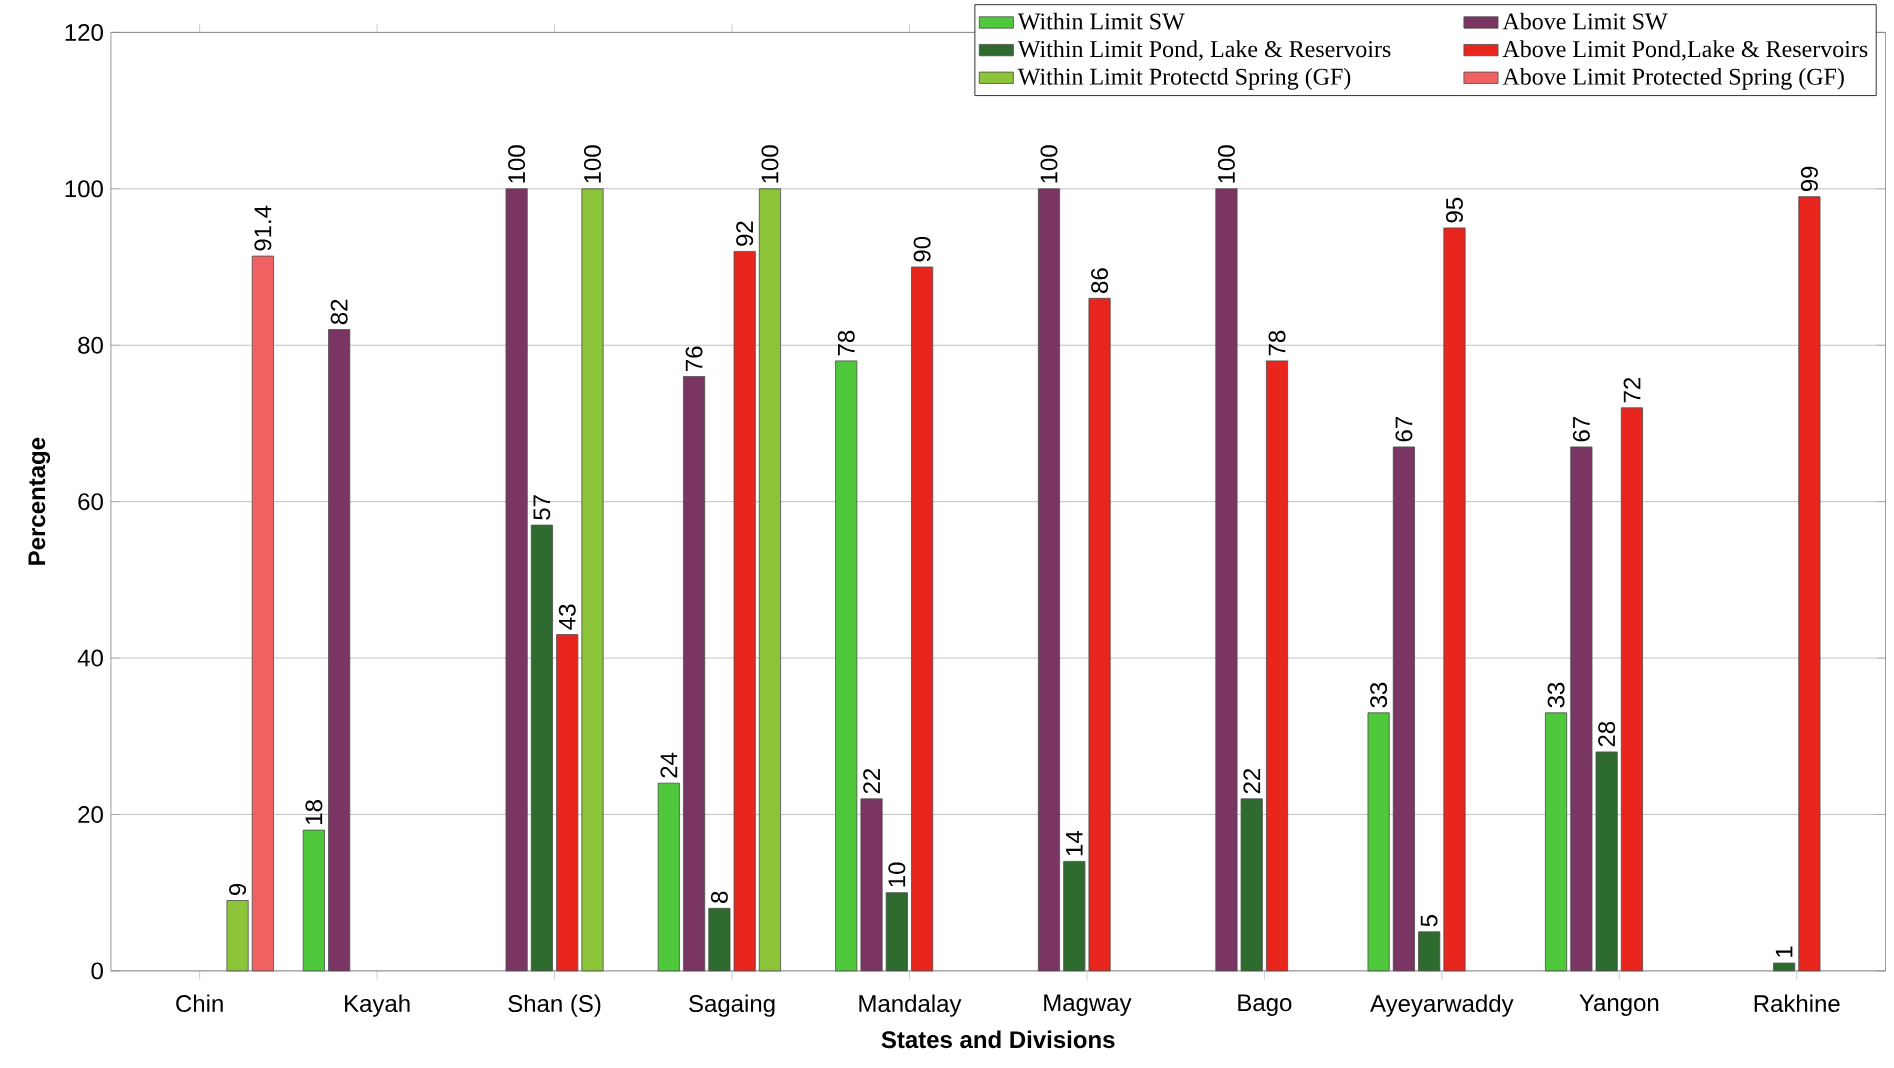  I want to click on y-tick-label: 0, so click(97, 971).